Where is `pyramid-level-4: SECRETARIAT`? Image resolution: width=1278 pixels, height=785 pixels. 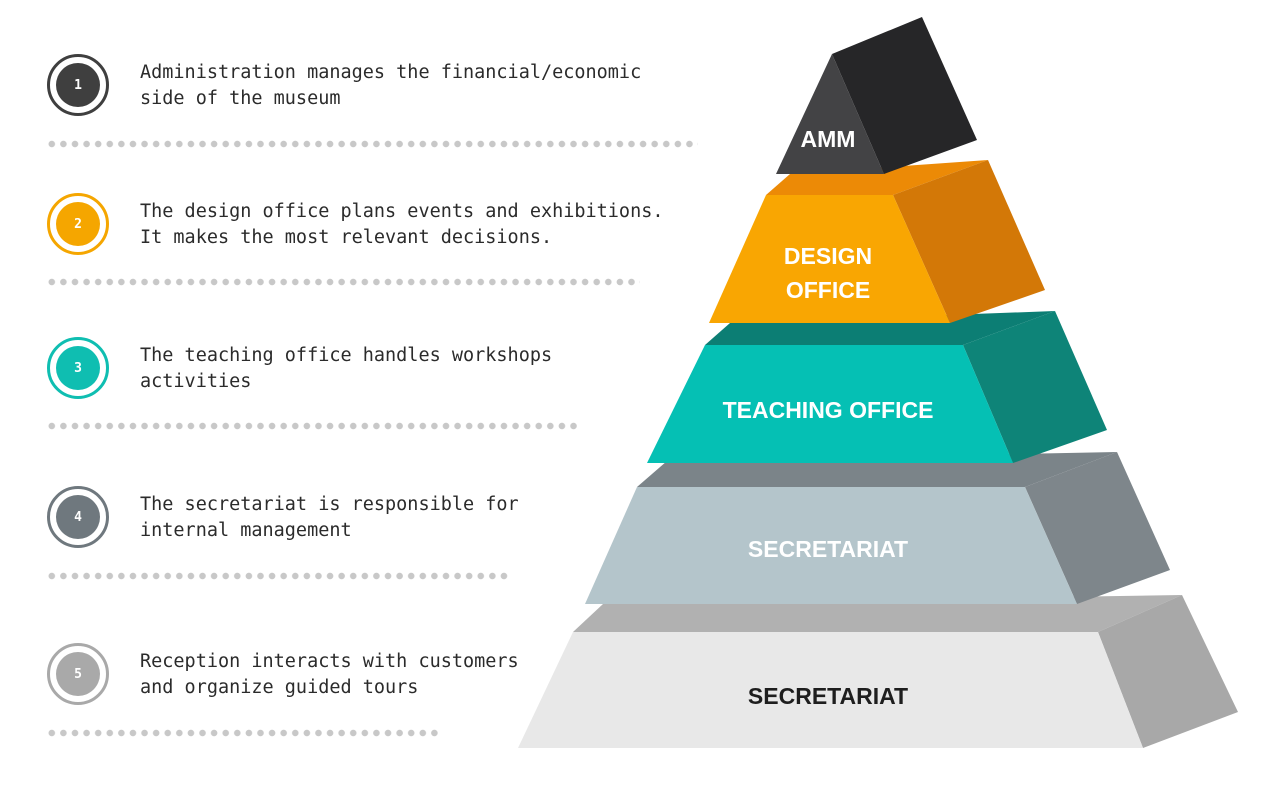 pyramid-level-4: SECRETARIAT is located at coordinates (877, 528).